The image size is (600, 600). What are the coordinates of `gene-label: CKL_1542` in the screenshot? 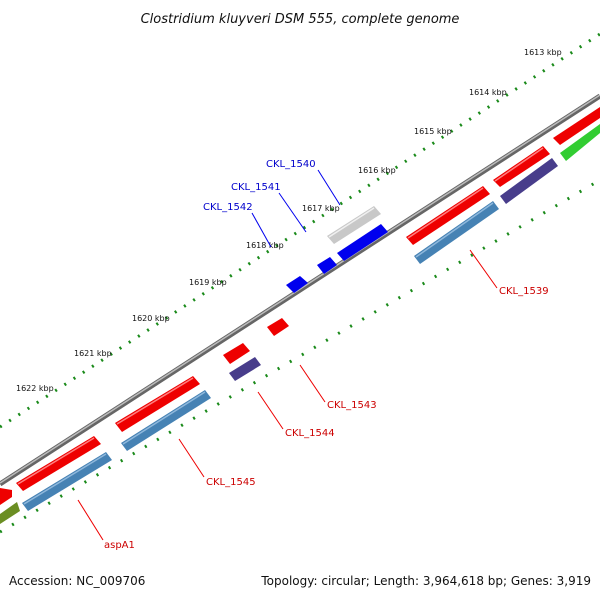 It's located at (228, 207).